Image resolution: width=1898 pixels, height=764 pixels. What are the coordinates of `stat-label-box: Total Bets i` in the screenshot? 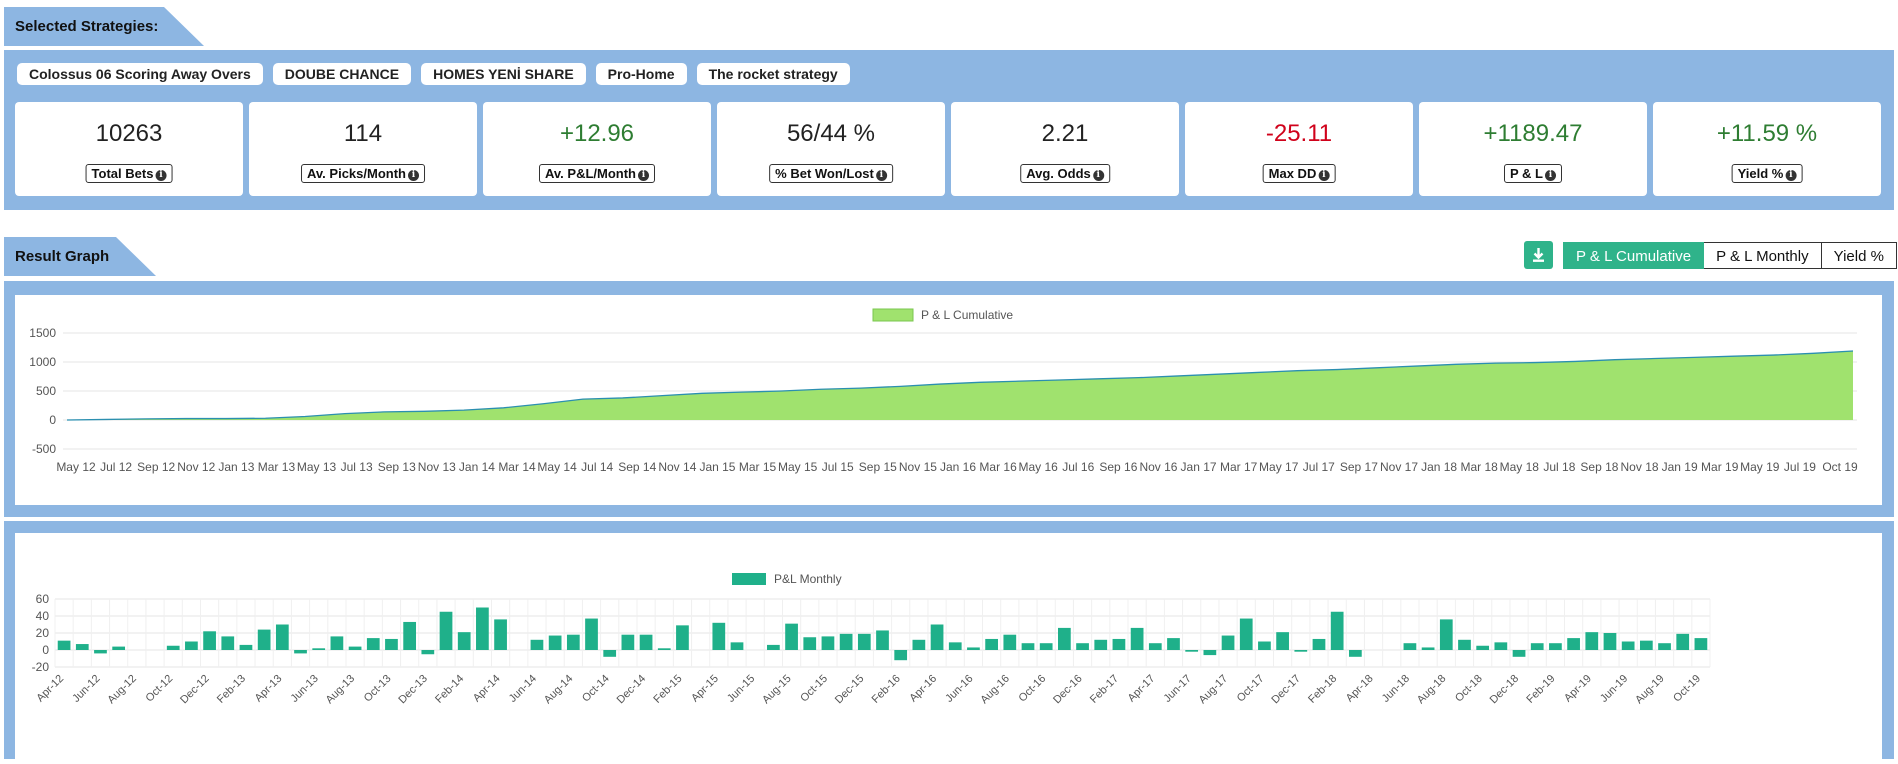 It's located at (129, 173).